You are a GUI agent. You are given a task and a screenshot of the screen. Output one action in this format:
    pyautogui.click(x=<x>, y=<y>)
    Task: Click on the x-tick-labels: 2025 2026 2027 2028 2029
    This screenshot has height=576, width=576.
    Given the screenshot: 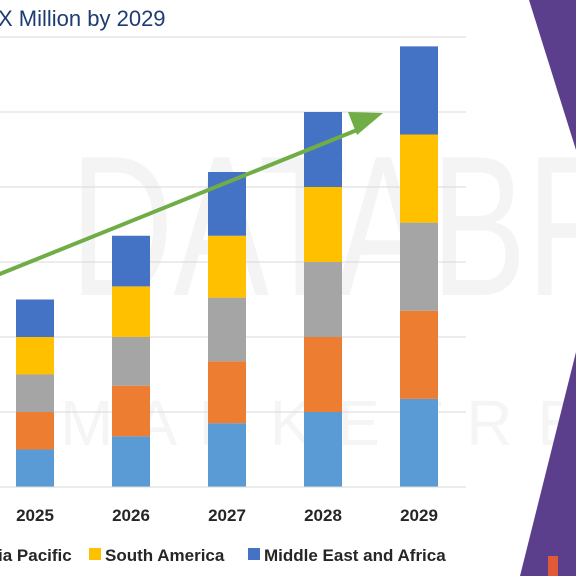 What is the action you would take?
    pyautogui.click(x=227, y=515)
    